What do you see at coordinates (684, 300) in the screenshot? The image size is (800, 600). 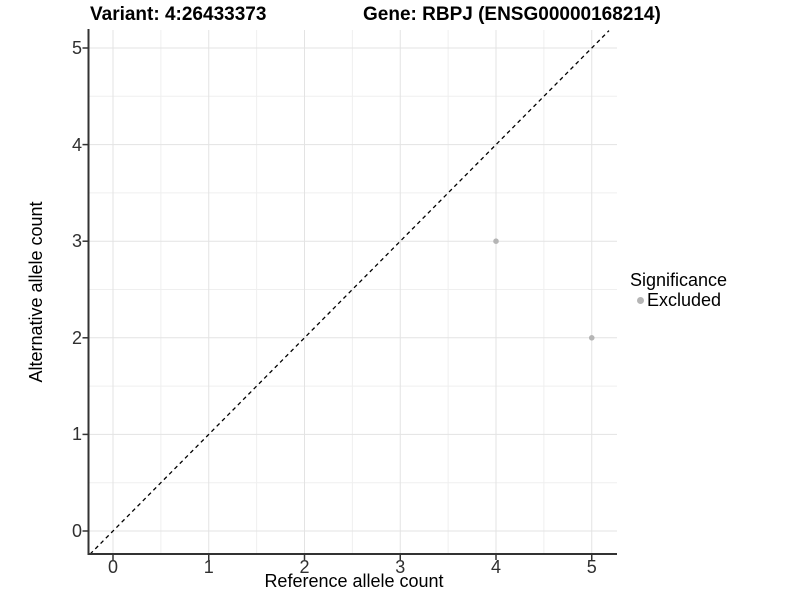 I see `legend-label: Excluded` at bounding box center [684, 300].